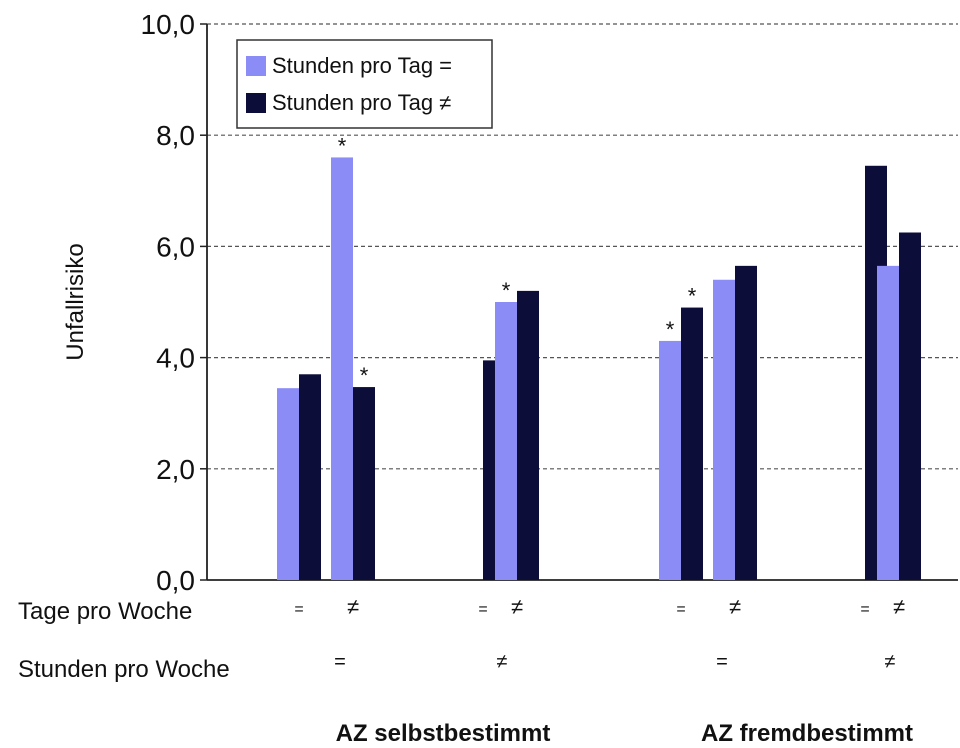 This screenshot has width=960, height=748. Describe the element at coordinates (175, 358) in the screenshot. I see `y-tick-label: 4,0` at that location.